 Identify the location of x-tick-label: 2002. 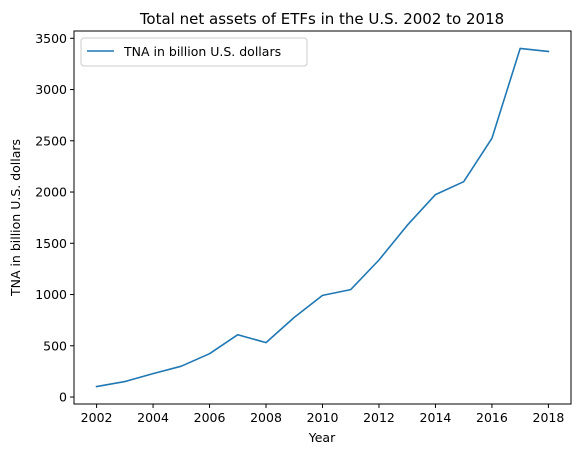
(97, 417).